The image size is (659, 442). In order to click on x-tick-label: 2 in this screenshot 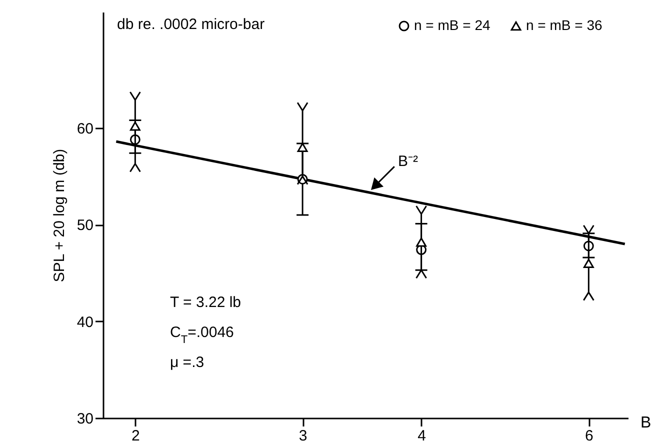, I will do `click(136, 435)`.